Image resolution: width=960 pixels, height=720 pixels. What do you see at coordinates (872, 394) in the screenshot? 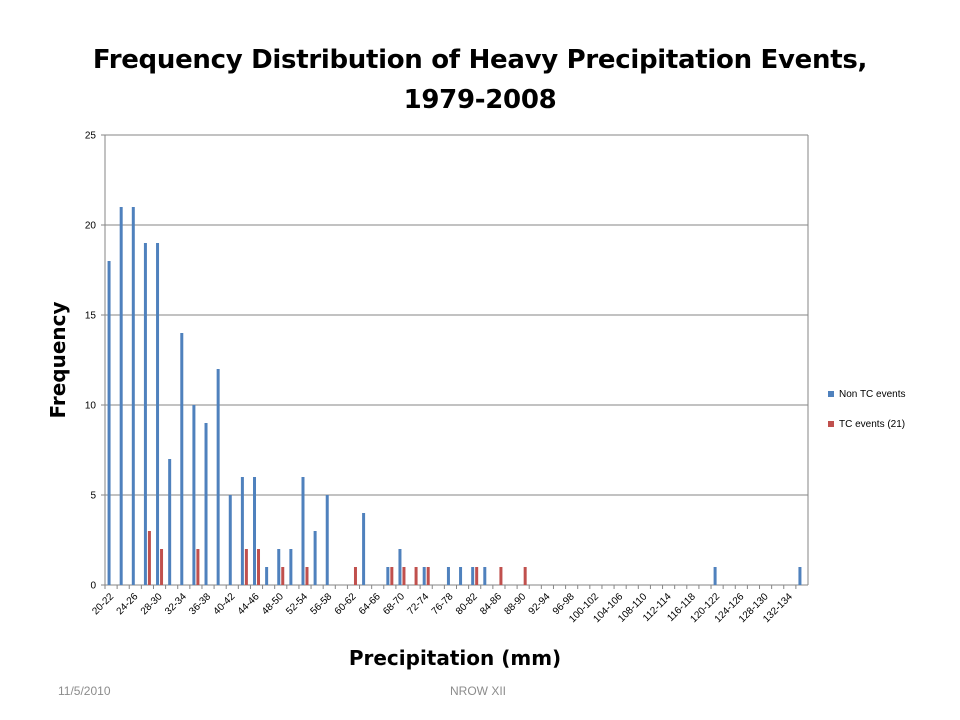
I see `legend-label-non-tc: Non TC events` at bounding box center [872, 394].